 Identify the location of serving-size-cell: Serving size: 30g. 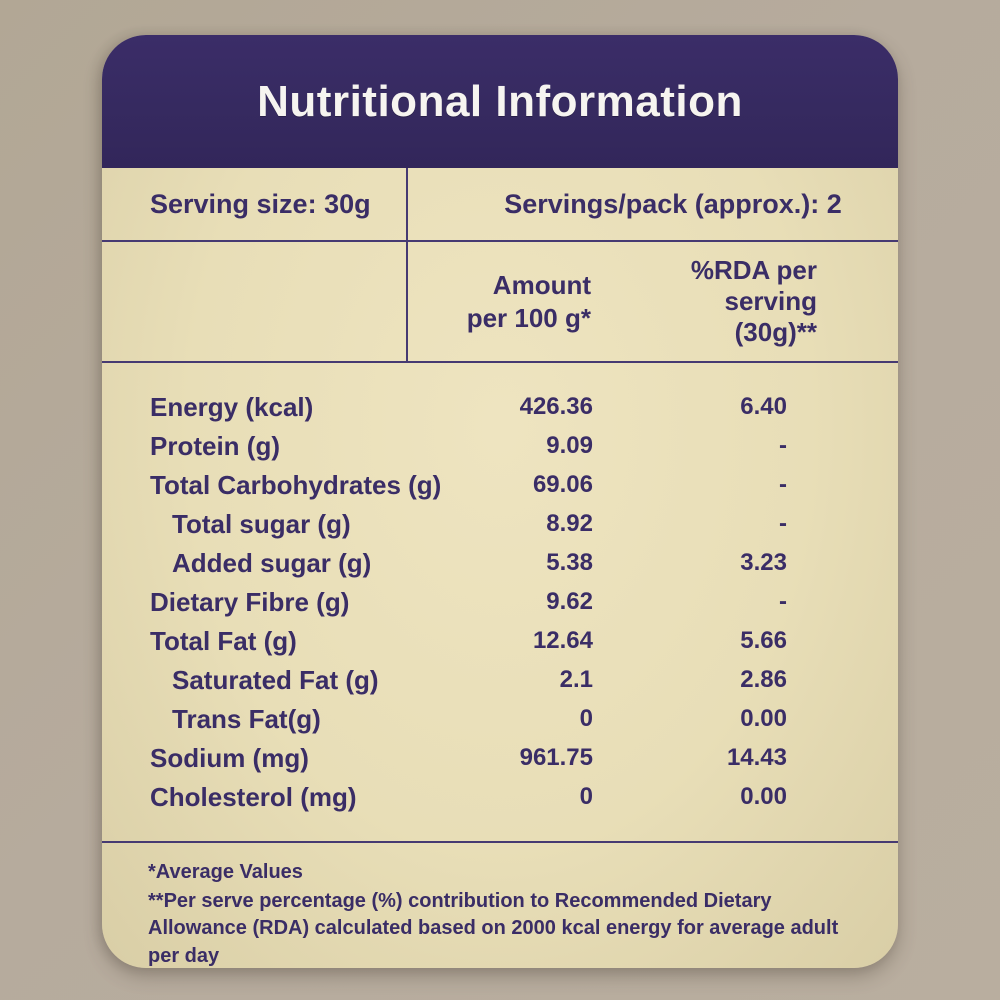
(255, 204).